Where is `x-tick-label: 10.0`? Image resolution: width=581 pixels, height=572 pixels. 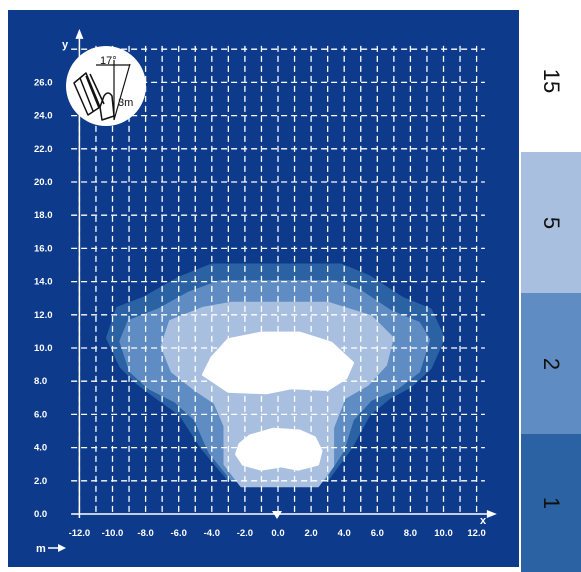 x-tick-label: 10.0 is located at coordinates (443, 533).